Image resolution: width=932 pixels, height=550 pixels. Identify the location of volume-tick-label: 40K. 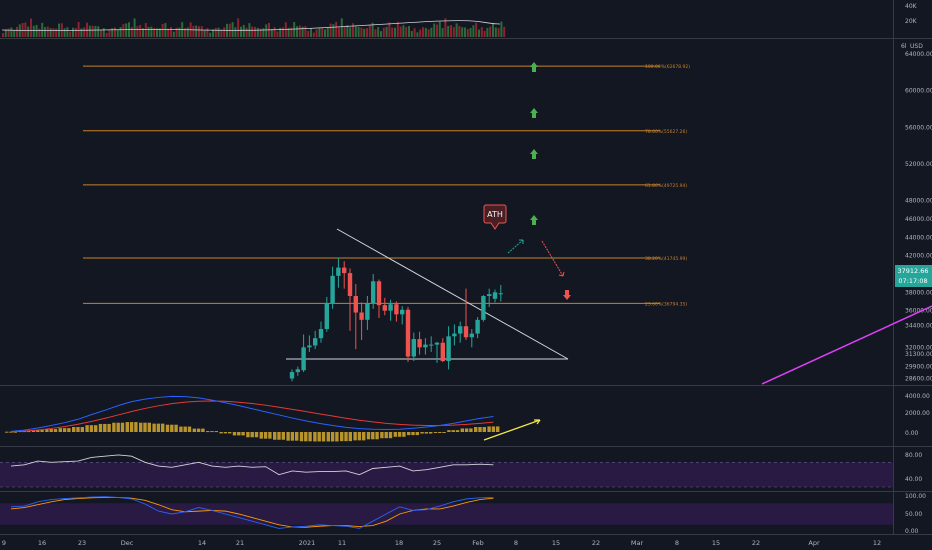
(911, 6).